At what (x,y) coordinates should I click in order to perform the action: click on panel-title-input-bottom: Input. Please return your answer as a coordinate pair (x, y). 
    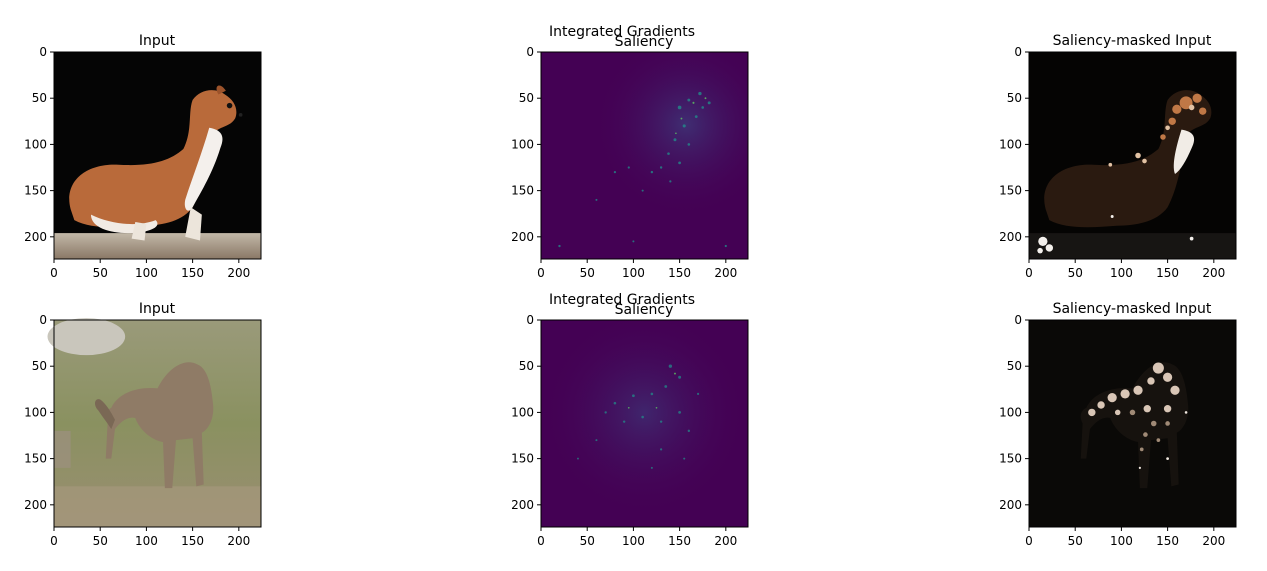
    Looking at the image, I should click on (157, 309).